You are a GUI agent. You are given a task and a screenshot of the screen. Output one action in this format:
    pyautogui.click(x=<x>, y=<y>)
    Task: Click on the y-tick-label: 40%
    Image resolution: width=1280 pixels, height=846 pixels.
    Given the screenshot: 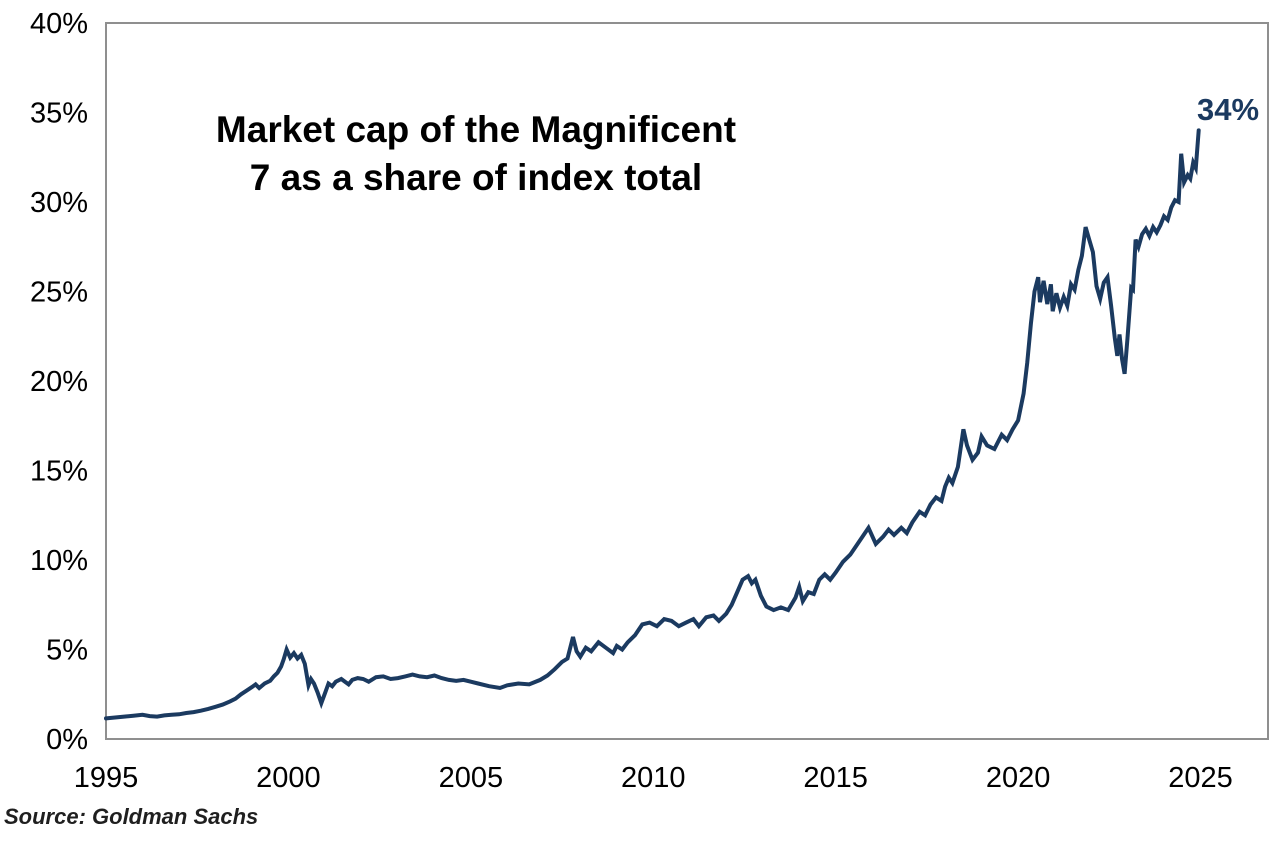 What is the action you would take?
    pyautogui.click(x=59, y=24)
    